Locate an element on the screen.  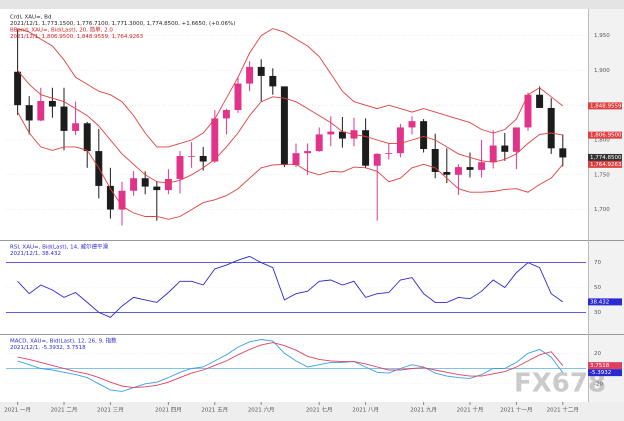
x-tick-label: 2021 七月 is located at coordinates (319, 410).